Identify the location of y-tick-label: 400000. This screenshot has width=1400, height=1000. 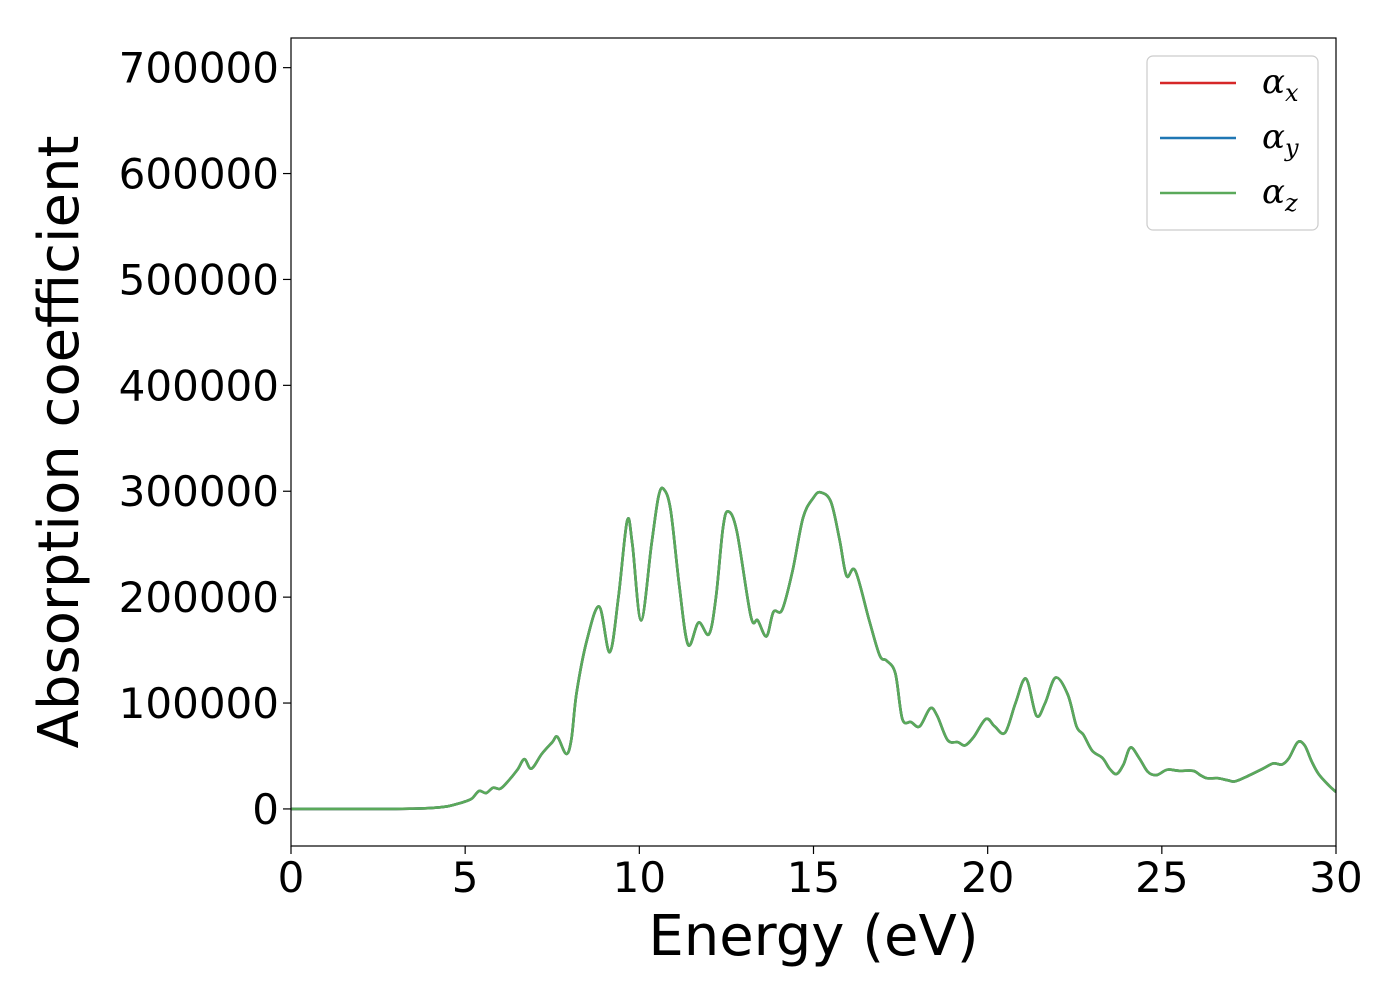
(199, 385).